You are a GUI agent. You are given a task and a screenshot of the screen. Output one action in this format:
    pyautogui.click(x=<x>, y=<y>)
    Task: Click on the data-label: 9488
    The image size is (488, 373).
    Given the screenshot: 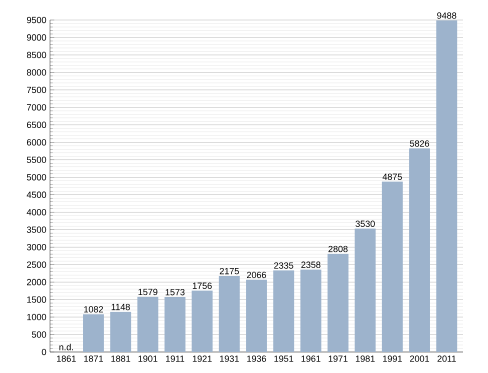 What is the action you would take?
    pyautogui.click(x=446, y=15)
    